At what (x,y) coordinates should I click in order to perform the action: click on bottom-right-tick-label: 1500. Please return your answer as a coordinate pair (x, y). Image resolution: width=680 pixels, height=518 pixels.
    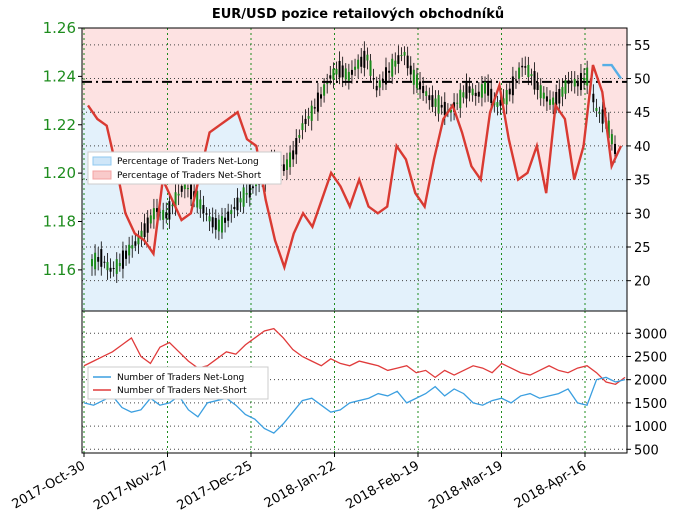
    Looking at the image, I should click on (650, 404).